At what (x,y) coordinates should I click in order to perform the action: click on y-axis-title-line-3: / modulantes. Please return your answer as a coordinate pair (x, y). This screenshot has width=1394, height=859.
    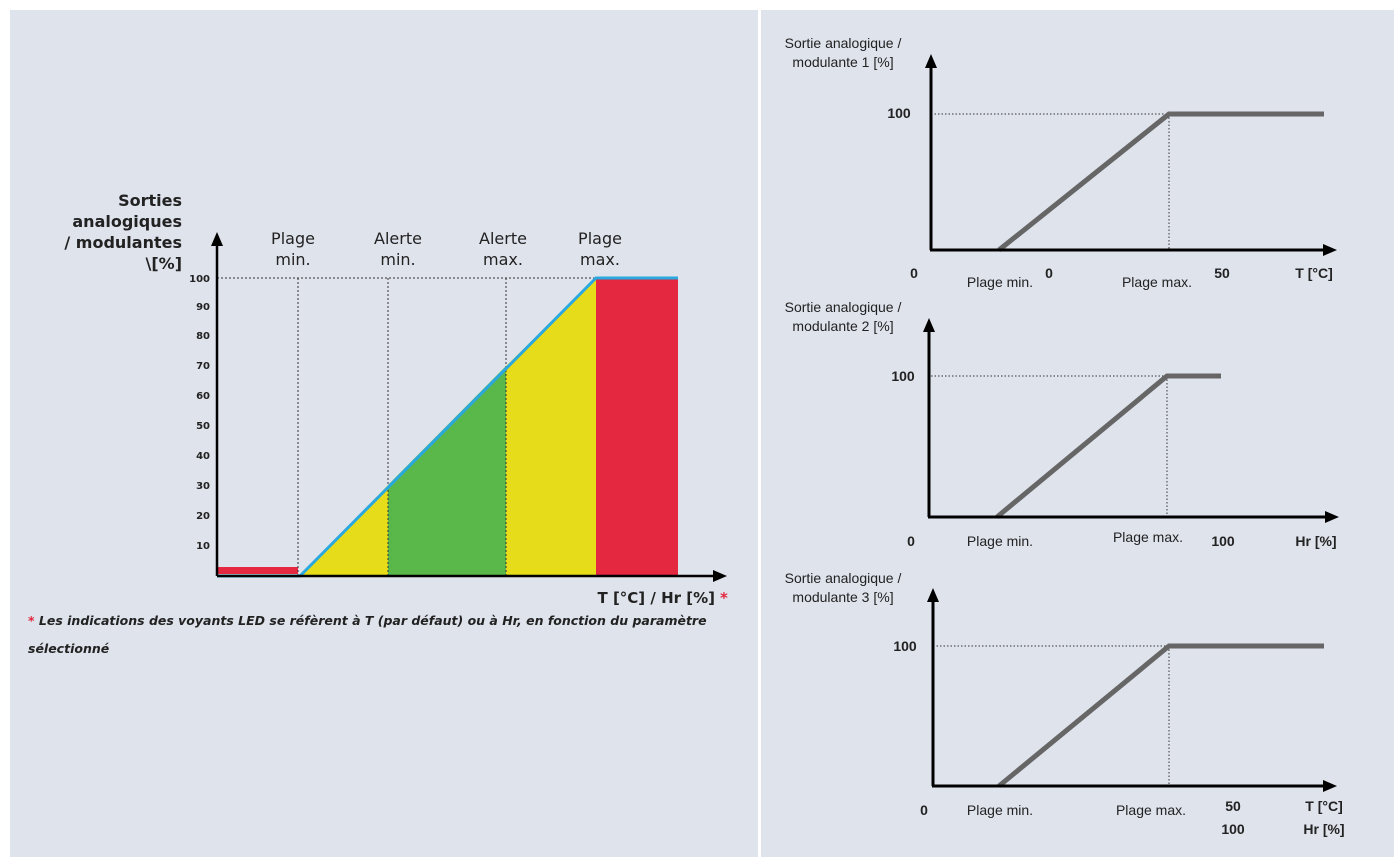
    Looking at the image, I should click on (123, 242).